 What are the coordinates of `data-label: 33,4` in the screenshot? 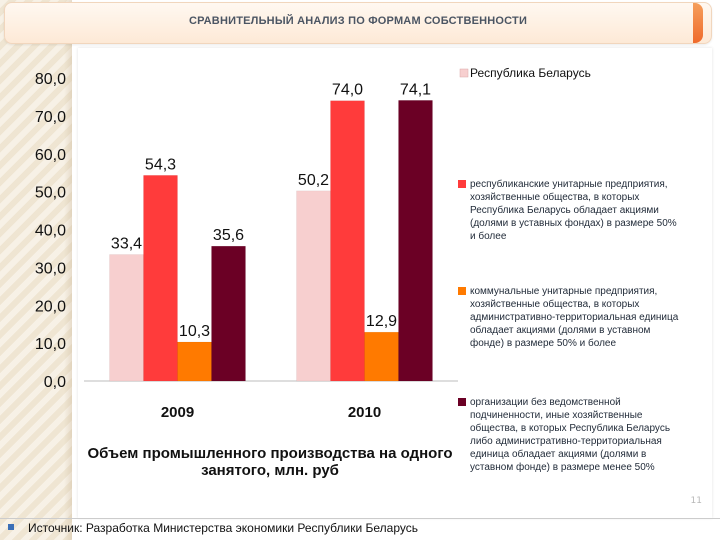 It's located at (126, 243).